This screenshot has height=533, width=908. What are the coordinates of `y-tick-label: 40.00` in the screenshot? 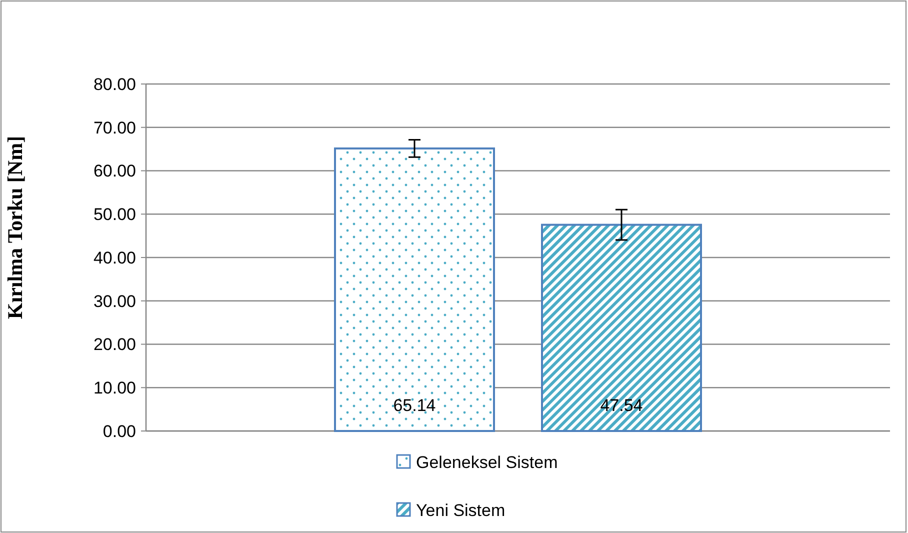 It's located at (114, 258).